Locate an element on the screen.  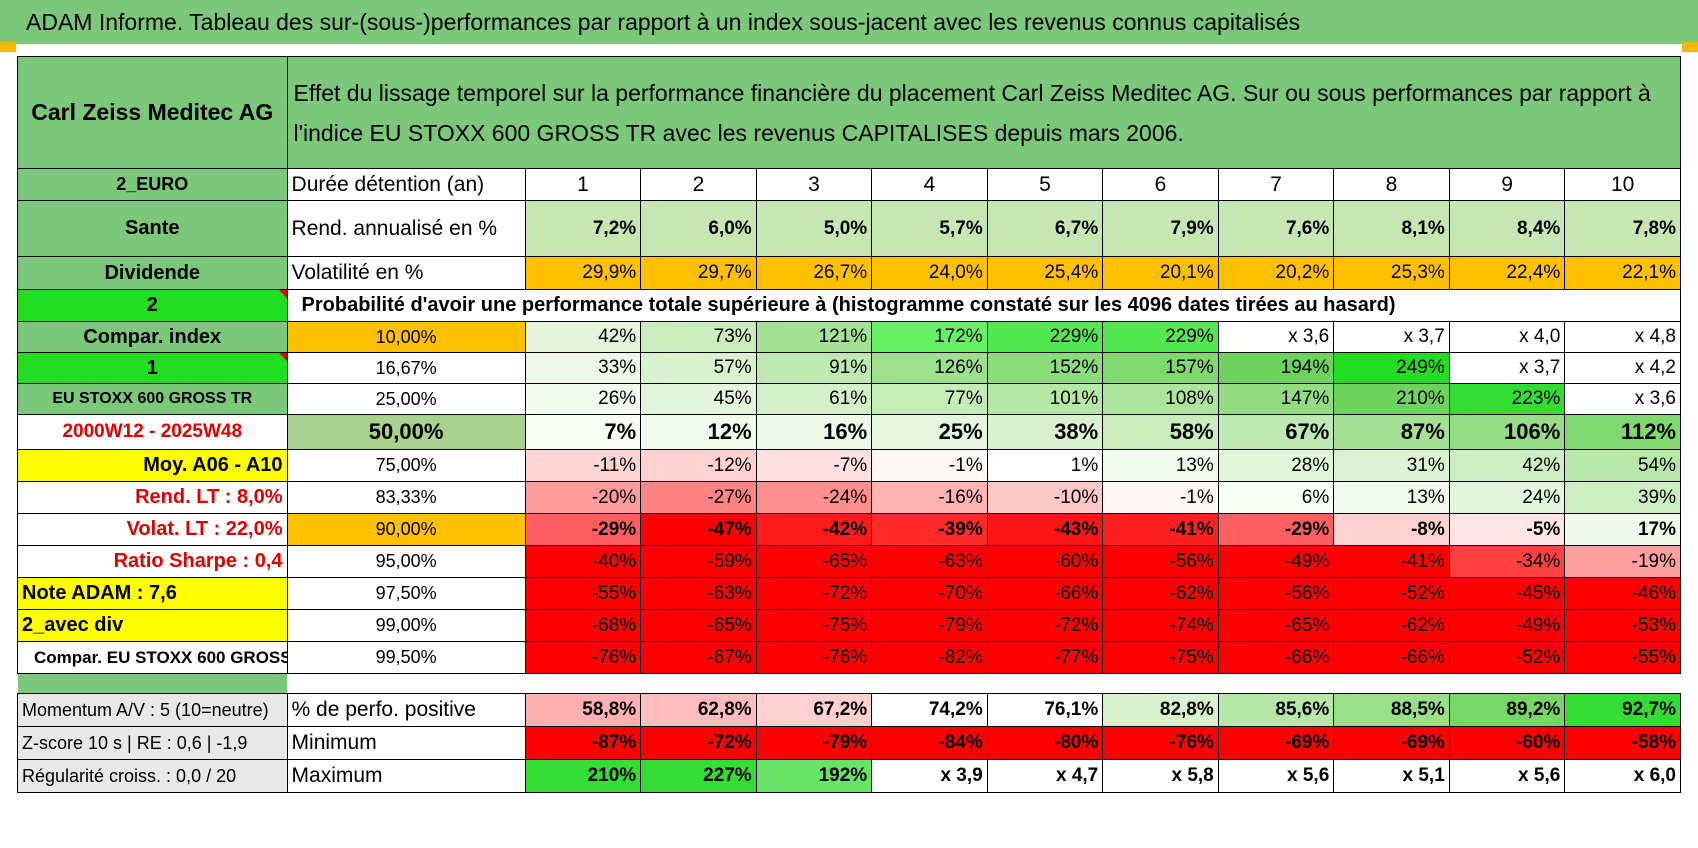
prob-cell: 87% is located at coordinates (1391, 432).